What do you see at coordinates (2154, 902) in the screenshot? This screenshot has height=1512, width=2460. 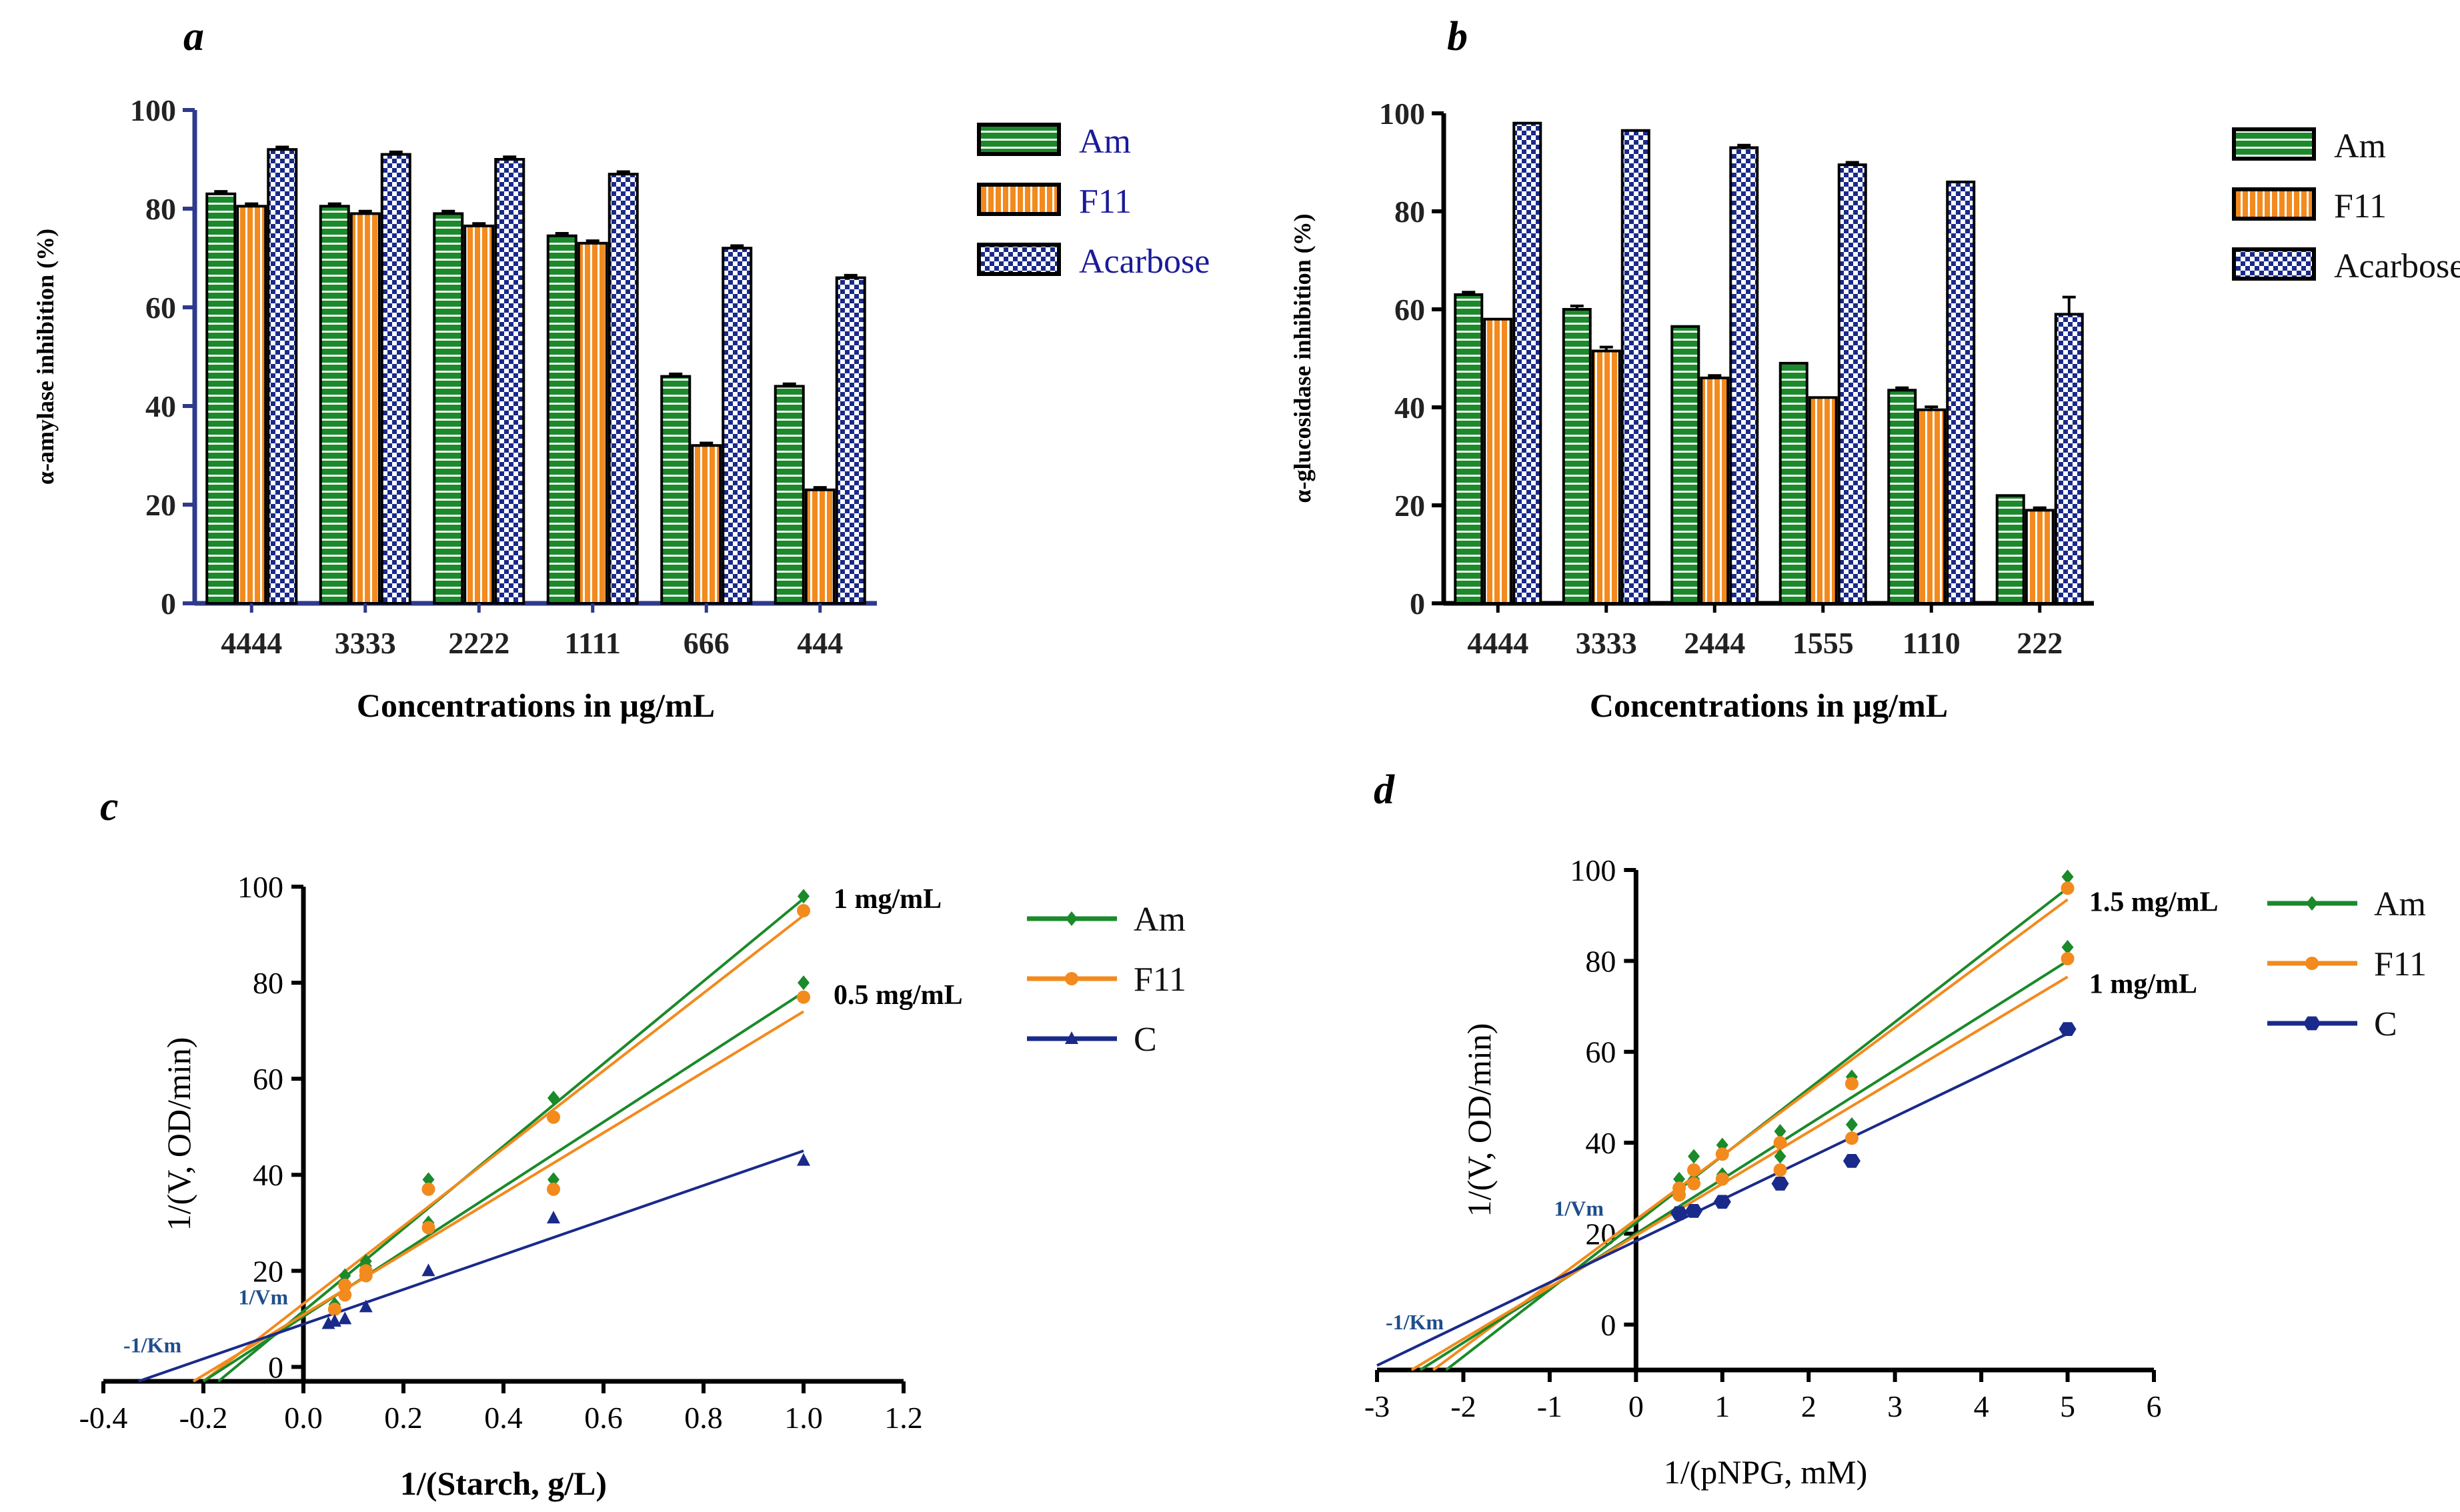 I see `panel-d-annotation: 1.5 mg/mL` at bounding box center [2154, 902].